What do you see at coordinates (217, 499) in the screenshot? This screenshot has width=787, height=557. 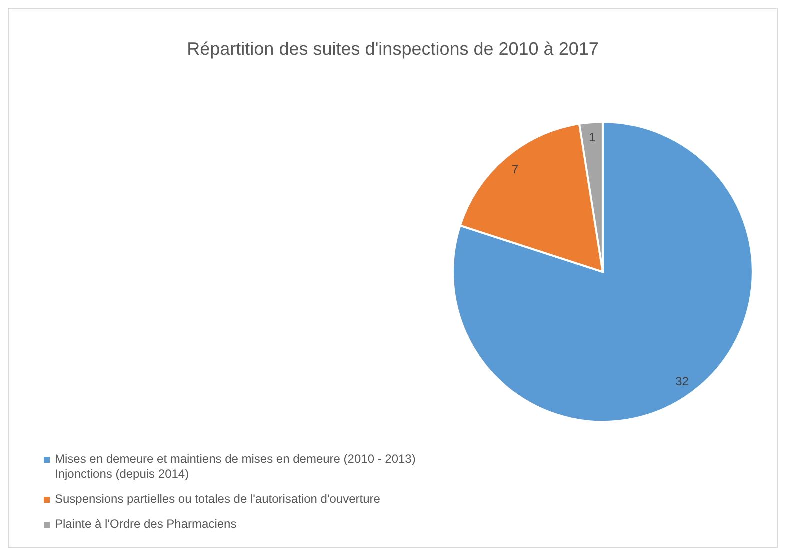 I see `legend-label: Suspensions partielles ou totales de l'autorisation d'ouverture` at bounding box center [217, 499].